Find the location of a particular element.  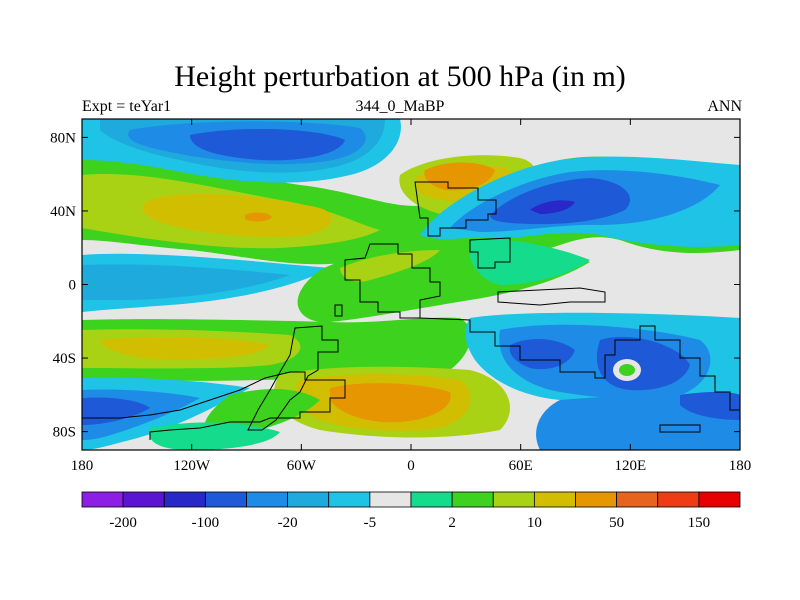

coastline-australia is located at coordinates (579, 364).